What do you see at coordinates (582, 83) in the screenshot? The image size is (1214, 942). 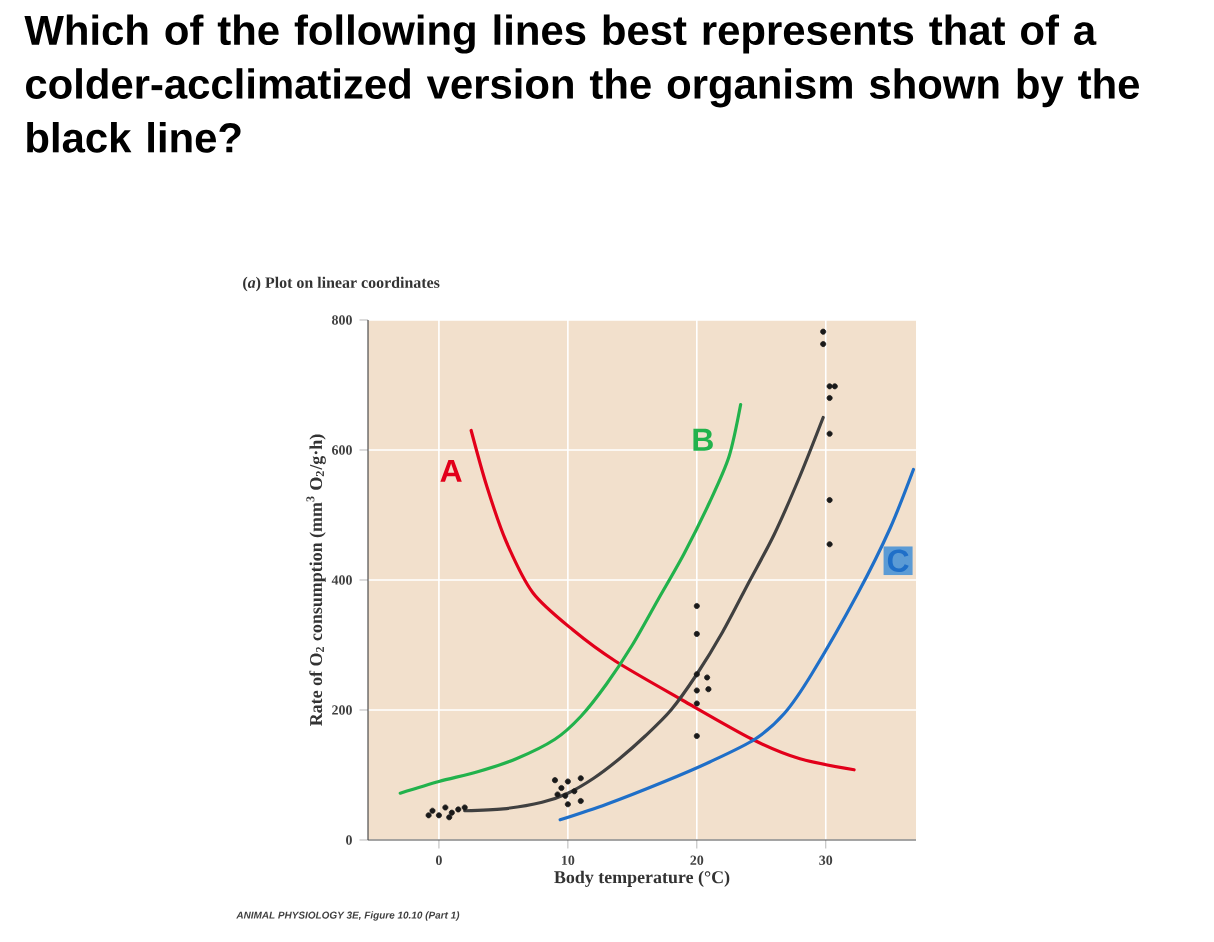 I see `chart-title: Which of the following lines best represents that of a colder-acclimatized version the organism shown by the black line?` at bounding box center [582, 83].